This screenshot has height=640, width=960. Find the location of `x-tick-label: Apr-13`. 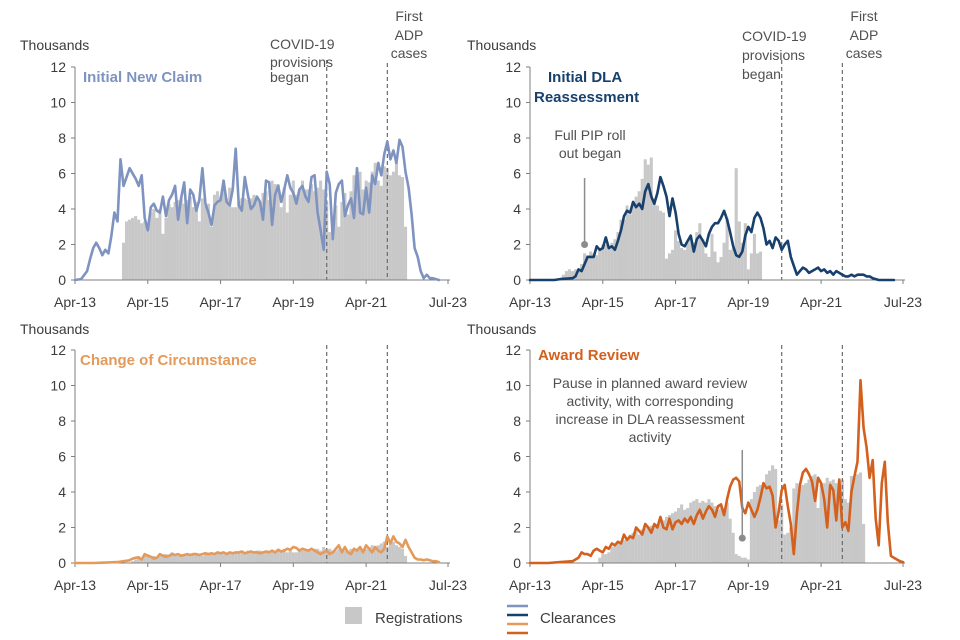

x-tick-label: Apr-13 is located at coordinates (530, 585).